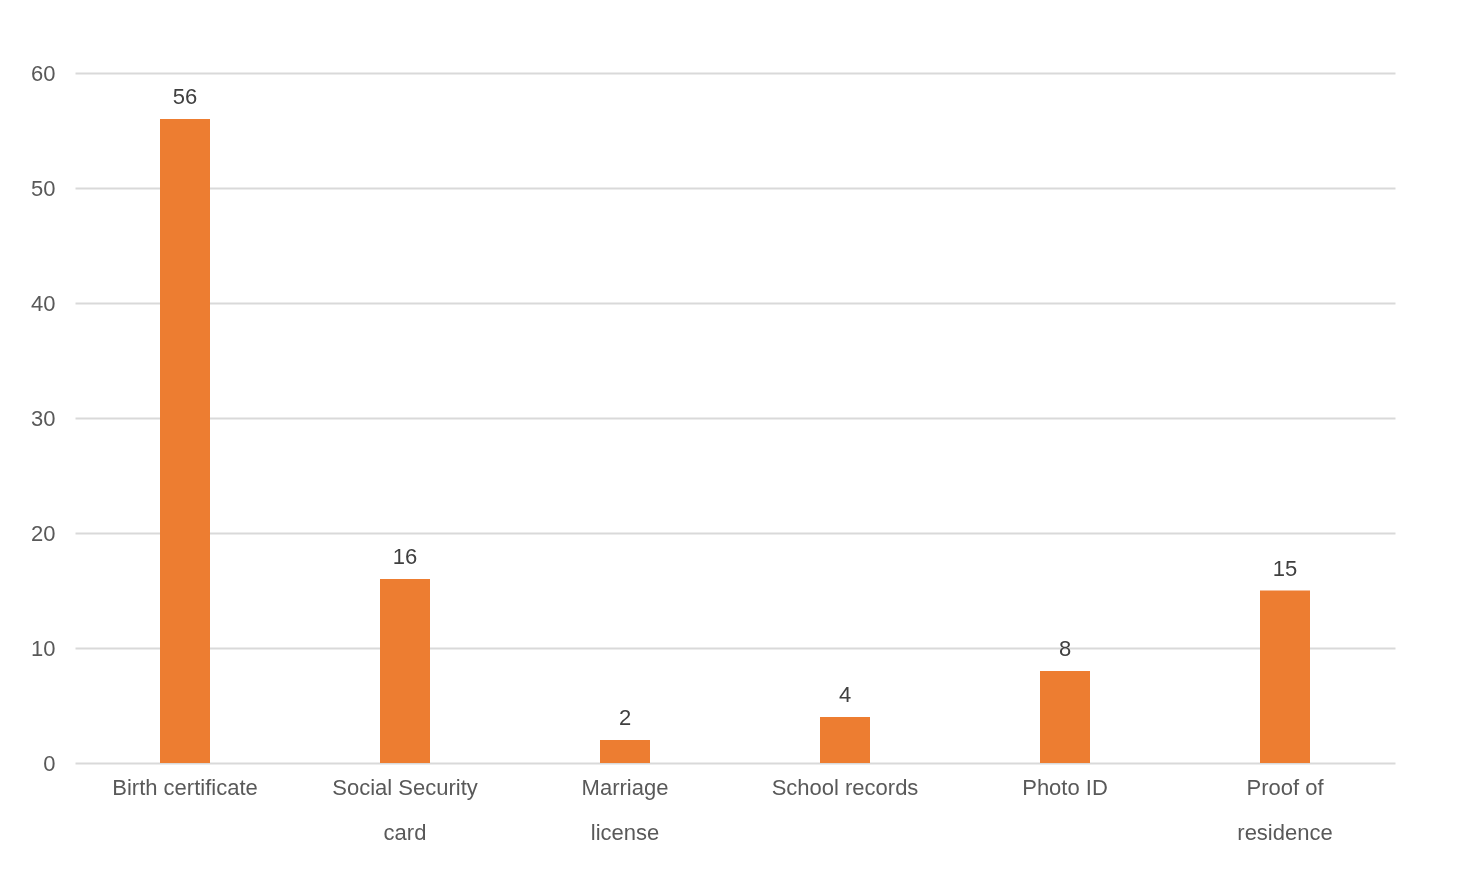  What do you see at coordinates (43, 73) in the screenshot?
I see `y-tick-label: 60` at bounding box center [43, 73].